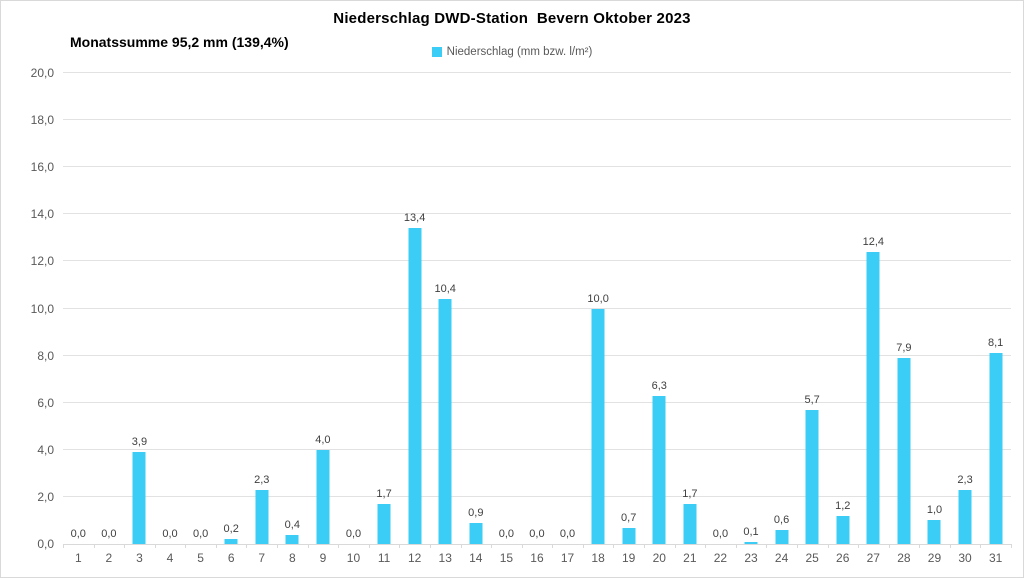 Image resolution: width=1024 pixels, height=578 pixels. Describe the element at coordinates (414, 558) in the screenshot. I see `x-axis-tick-label: 12` at that location.